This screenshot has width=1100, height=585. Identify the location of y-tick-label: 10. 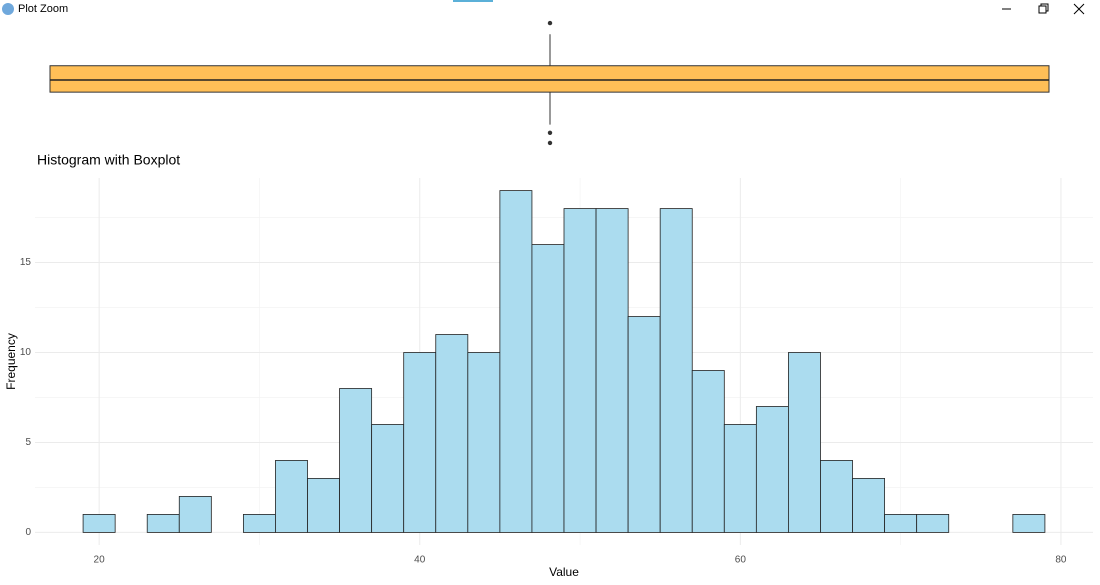
(26, 352).